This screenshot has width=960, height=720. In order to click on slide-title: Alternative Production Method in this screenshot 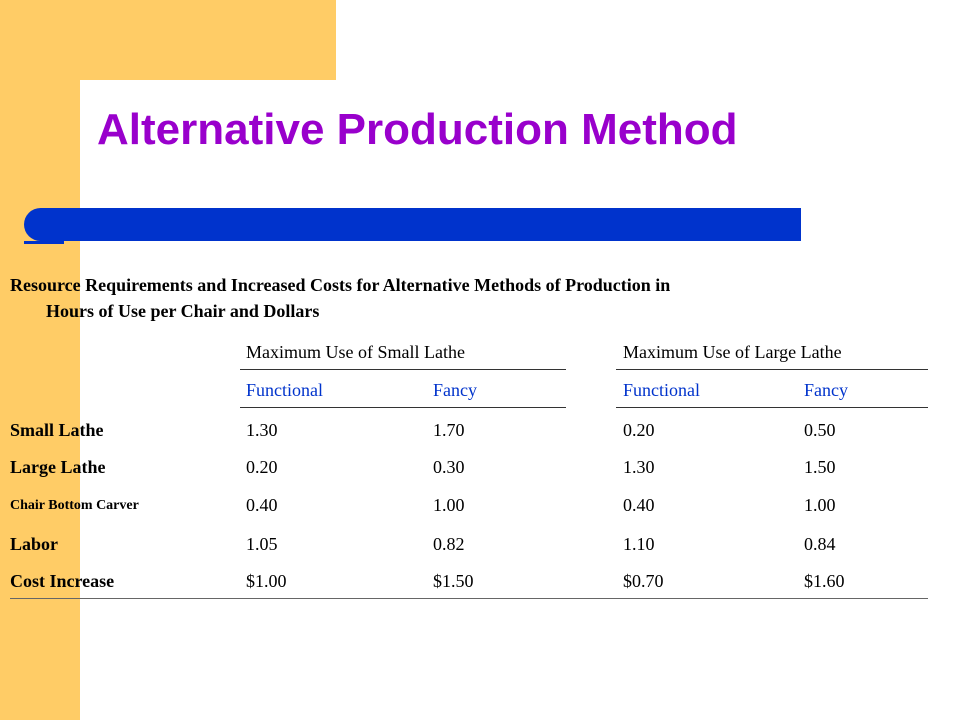, I will do `click(417, 129)`.